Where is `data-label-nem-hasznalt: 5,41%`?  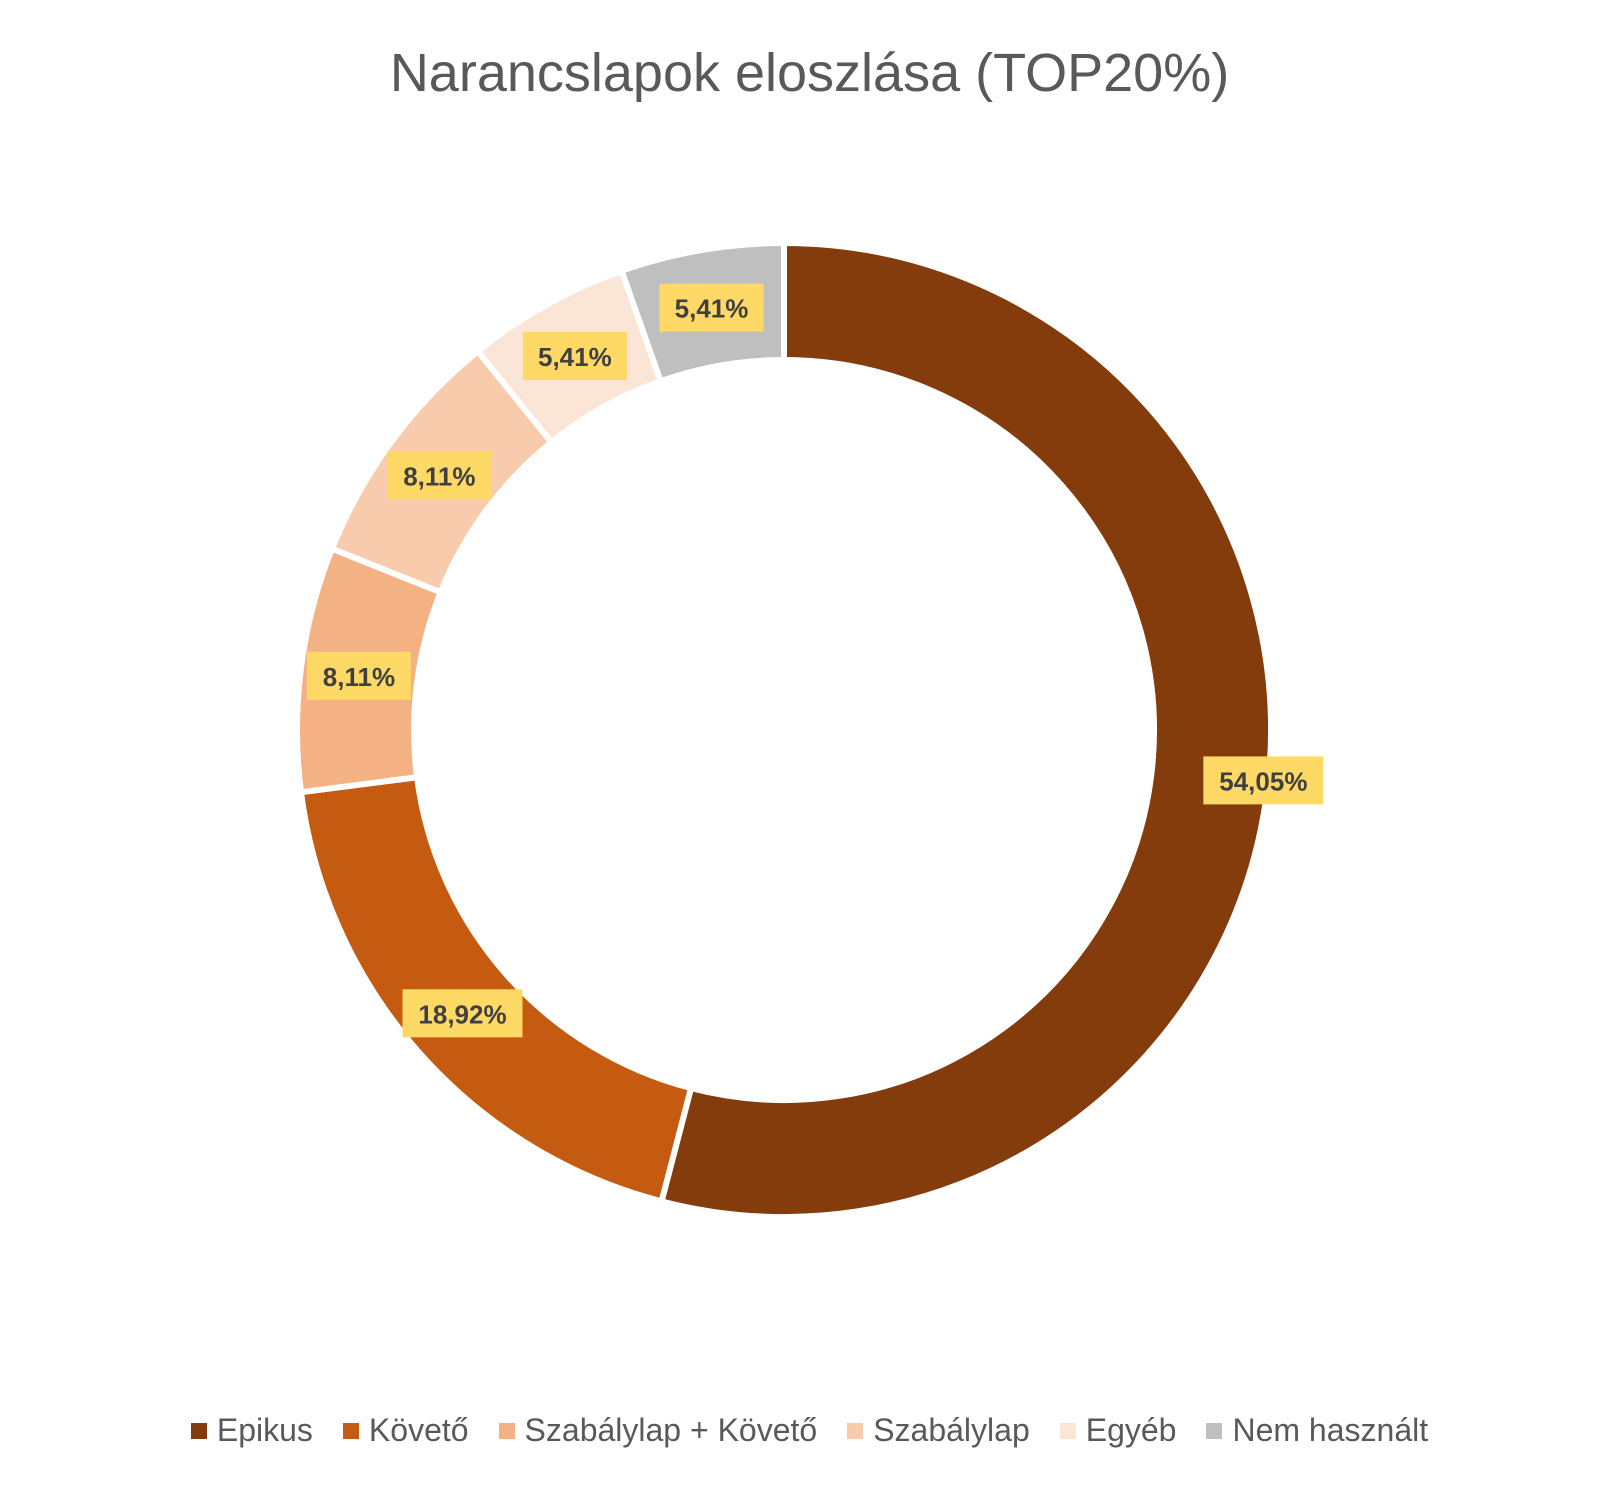
data-label-nem-hasznalt: 5,41% is located at coordinates (711, 307).